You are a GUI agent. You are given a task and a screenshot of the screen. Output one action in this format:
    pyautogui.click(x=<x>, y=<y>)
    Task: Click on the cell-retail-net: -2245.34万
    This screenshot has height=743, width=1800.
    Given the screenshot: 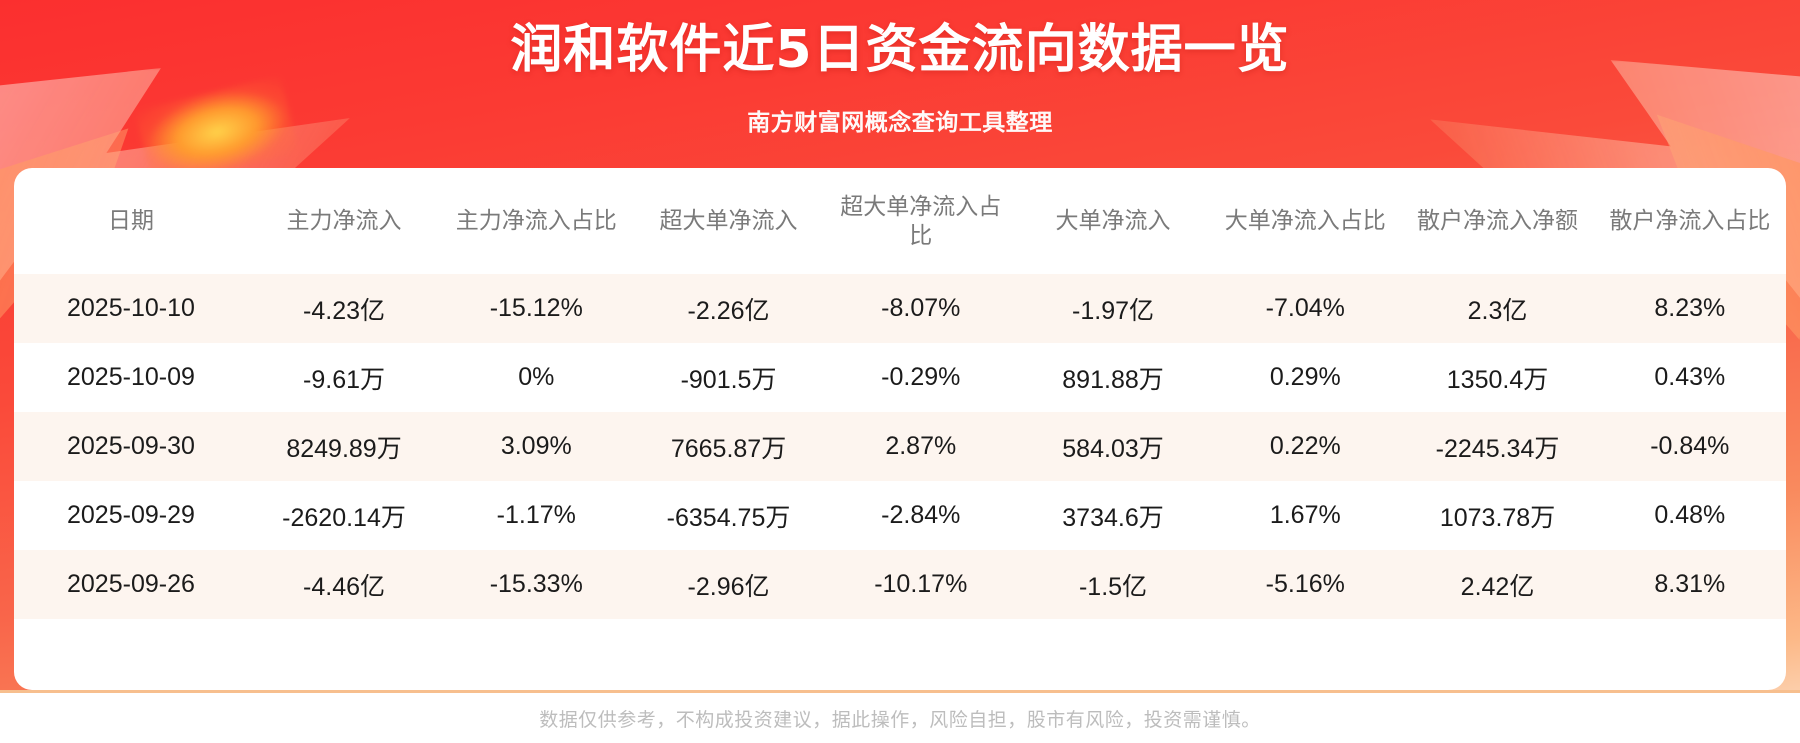 What is the action you would take?
    pyautogui.click(x=1497, y=446)
    